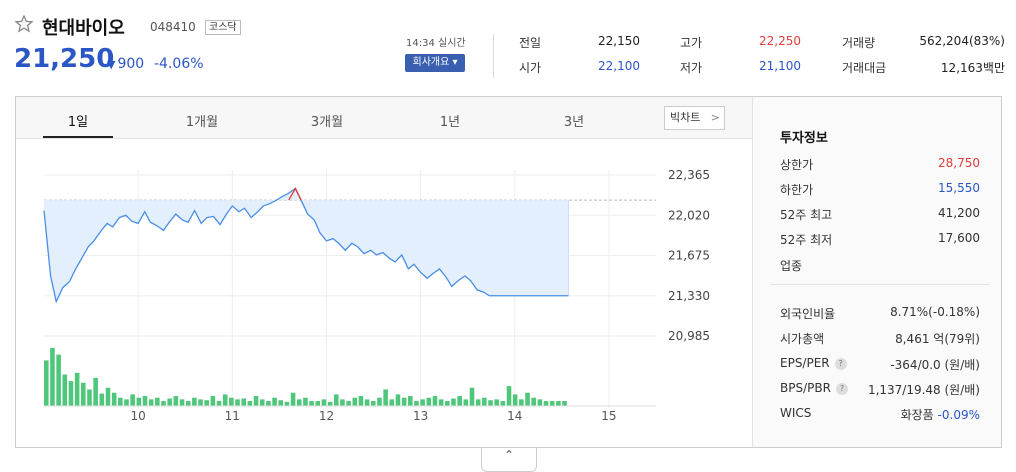  What do you see at coordinates (689, 336) in the screenshot?
I see `y-tick-label: 20,985` at bounding box center [689, 336].